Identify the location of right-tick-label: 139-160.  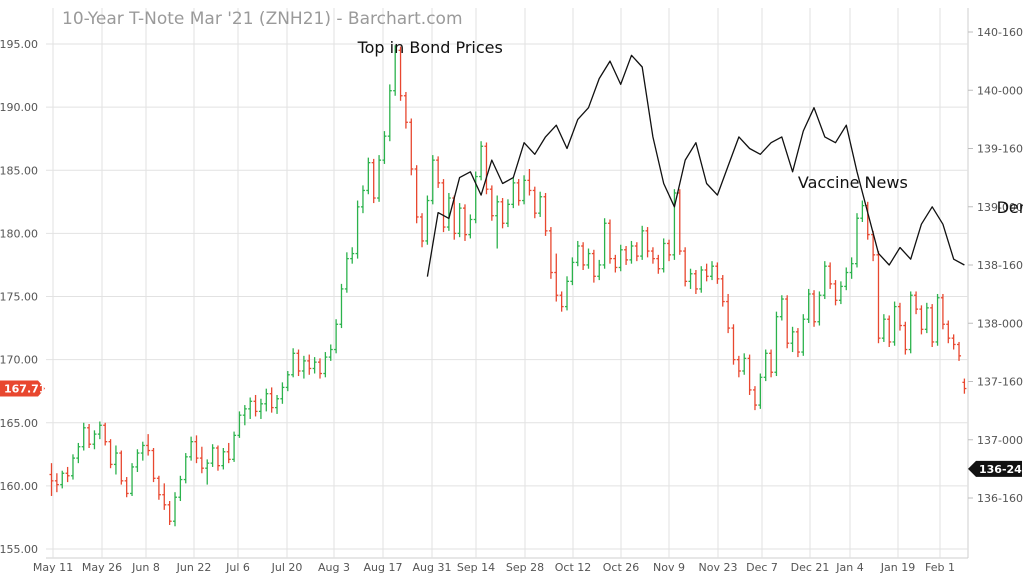
(1000, 149).